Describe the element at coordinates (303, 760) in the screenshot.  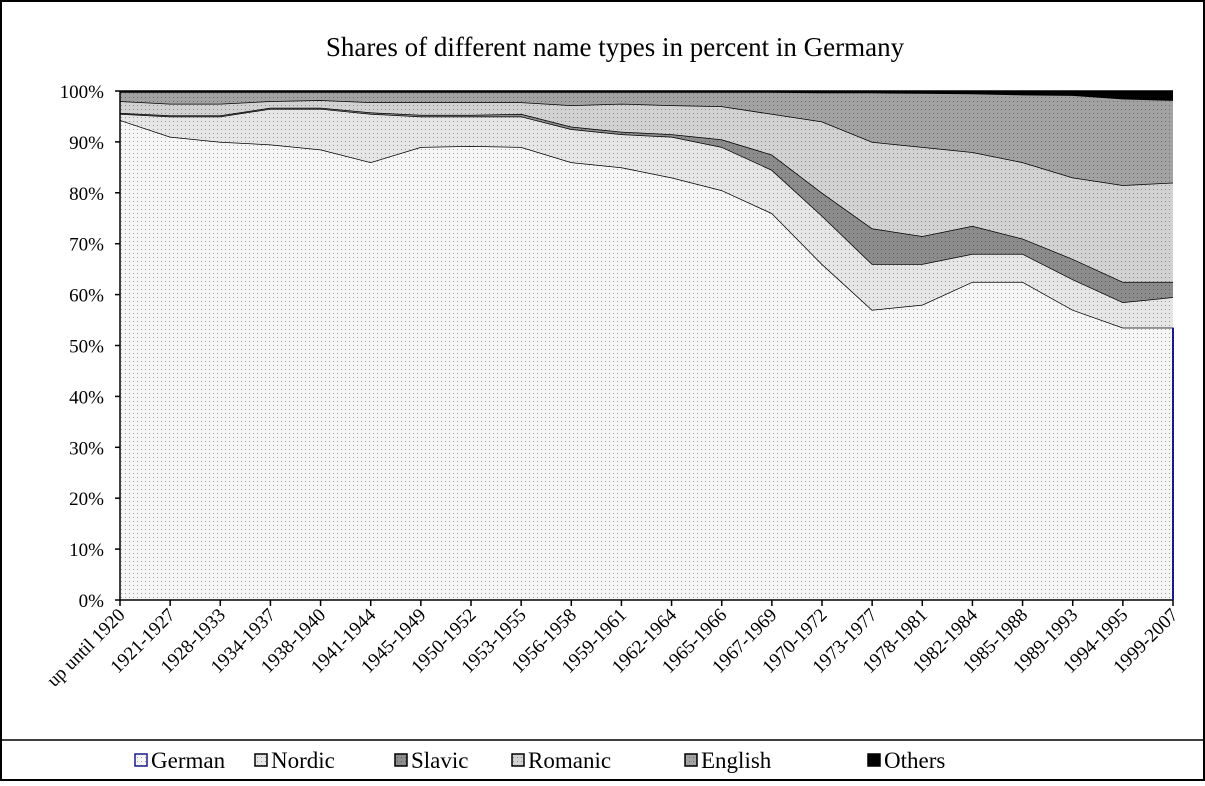
I see `legend-label: Nordic` at that location.